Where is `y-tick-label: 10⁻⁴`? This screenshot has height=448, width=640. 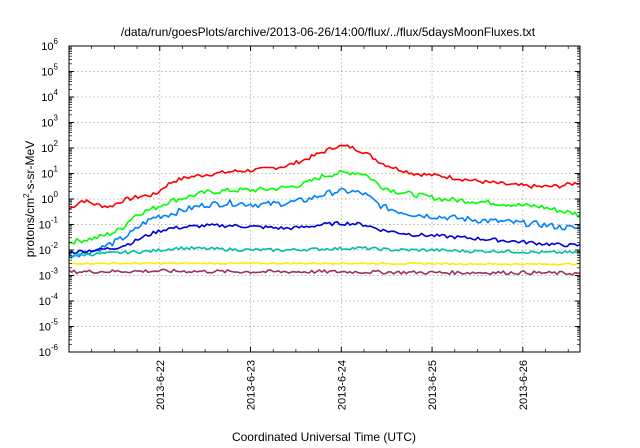 y-tick-label: 10⁻⁴ is located at coordinates (49, 300).